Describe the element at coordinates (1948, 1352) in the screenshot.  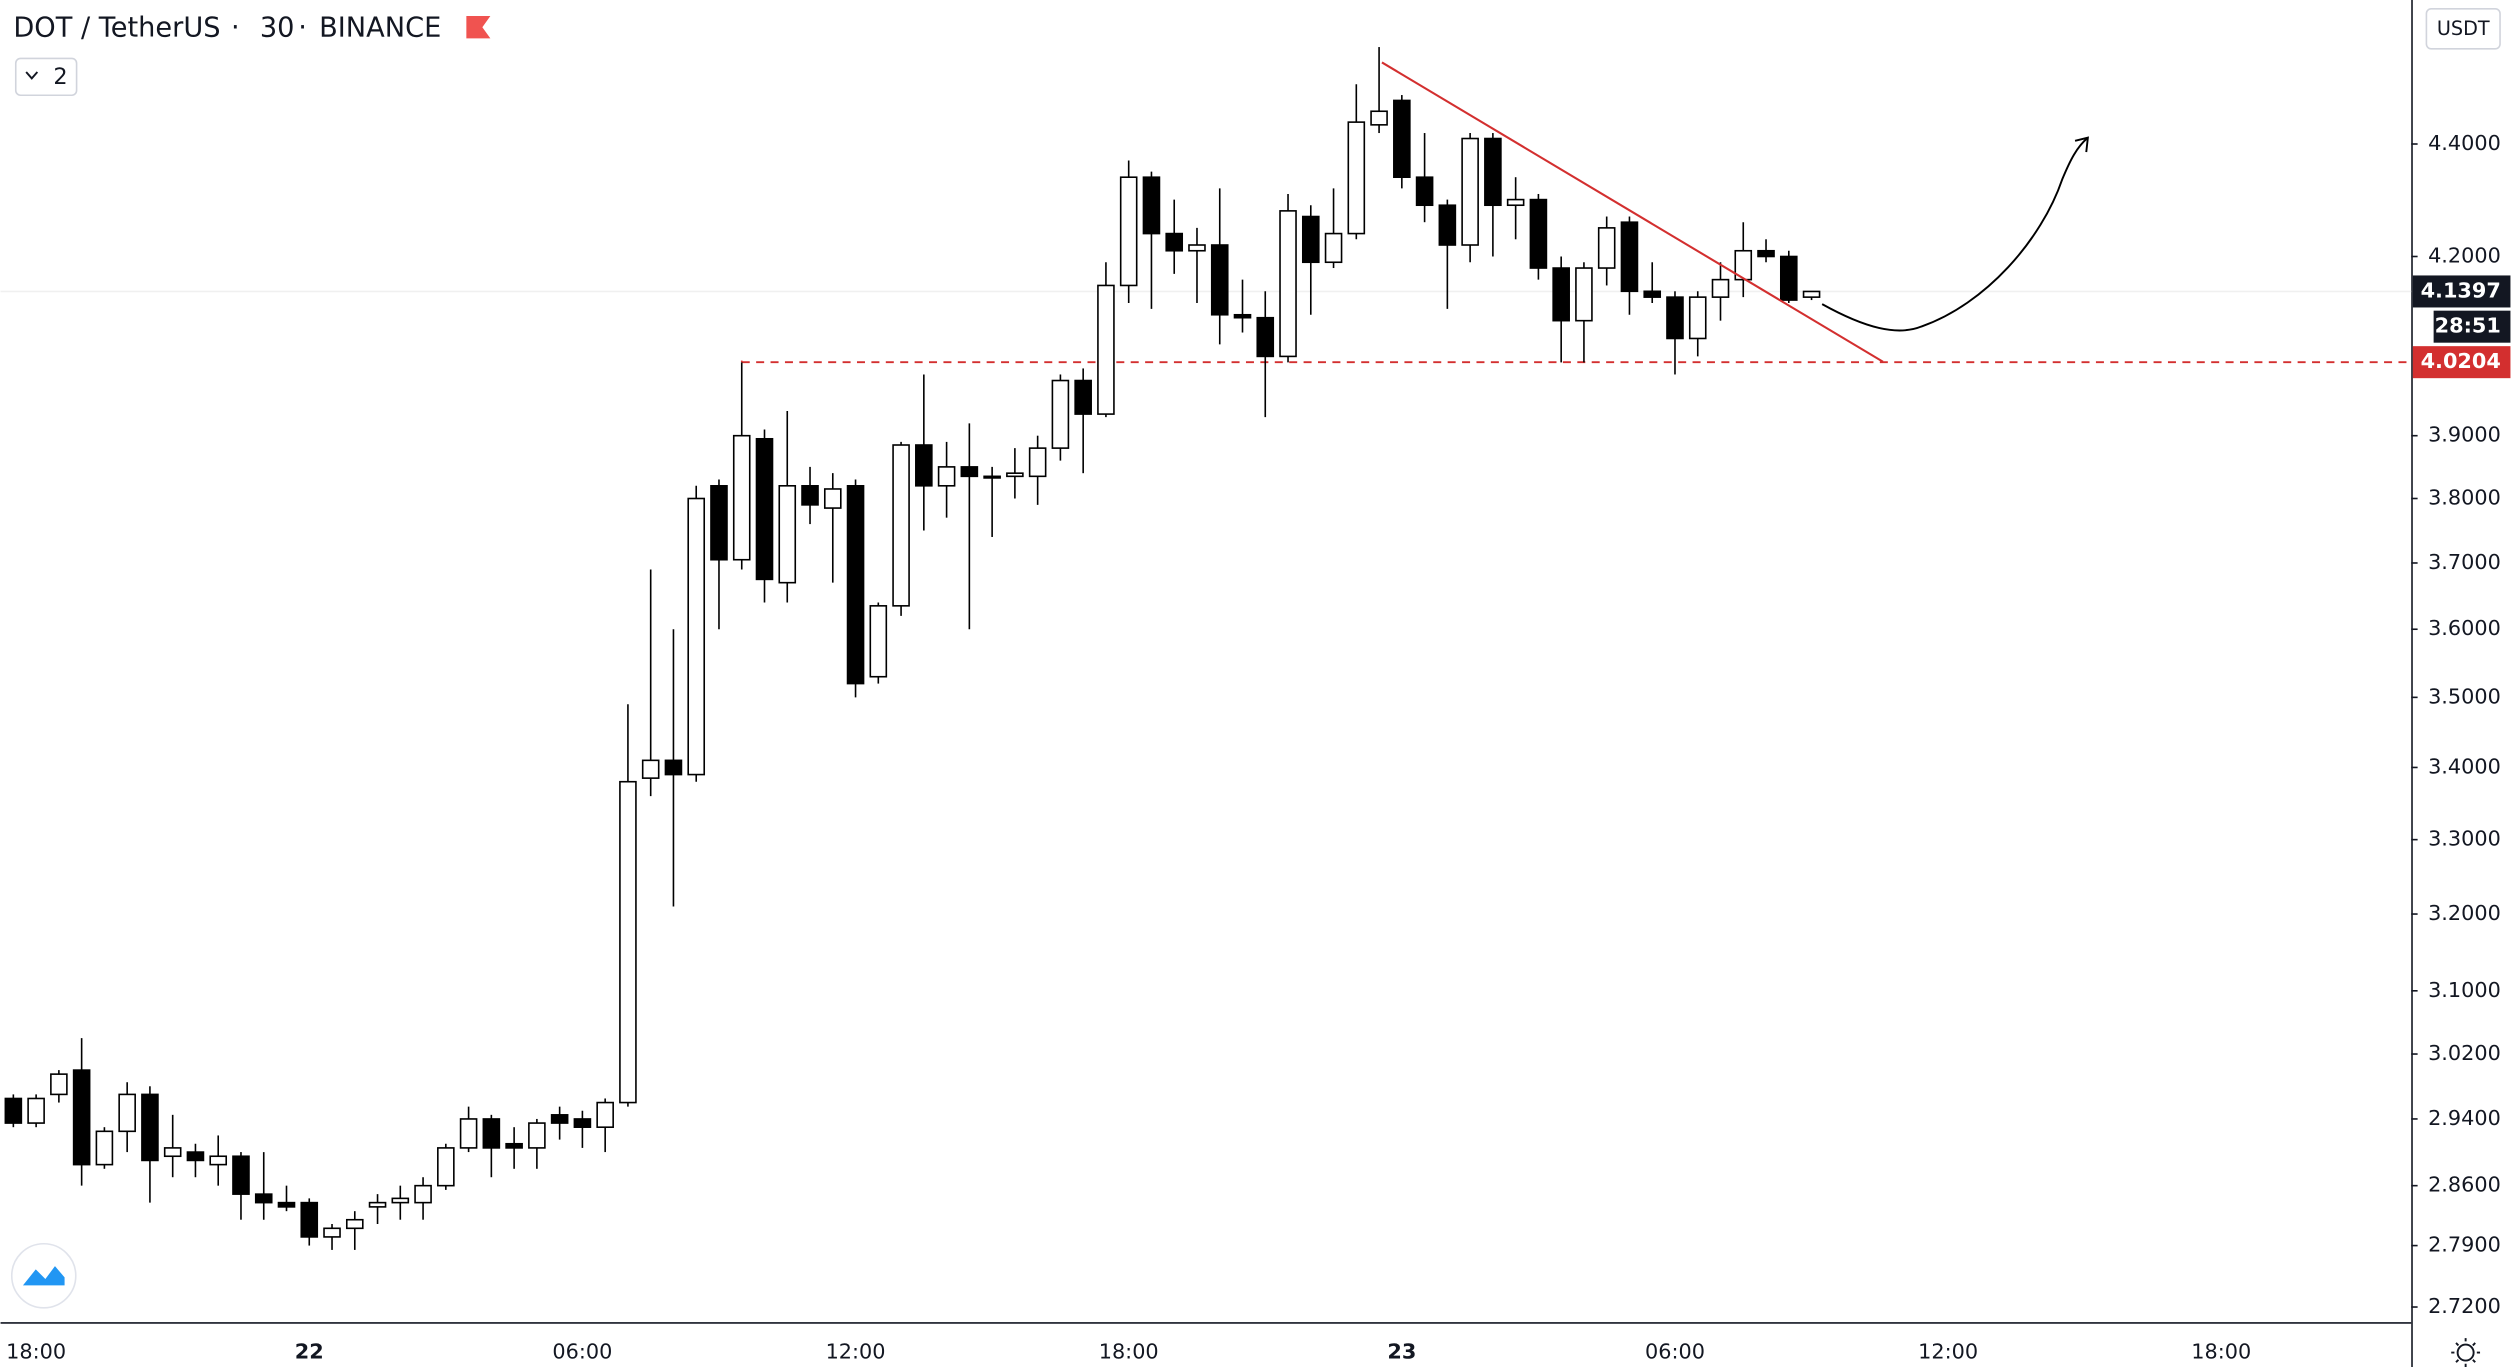
I see `x-tick-label: 12:00` at that location.